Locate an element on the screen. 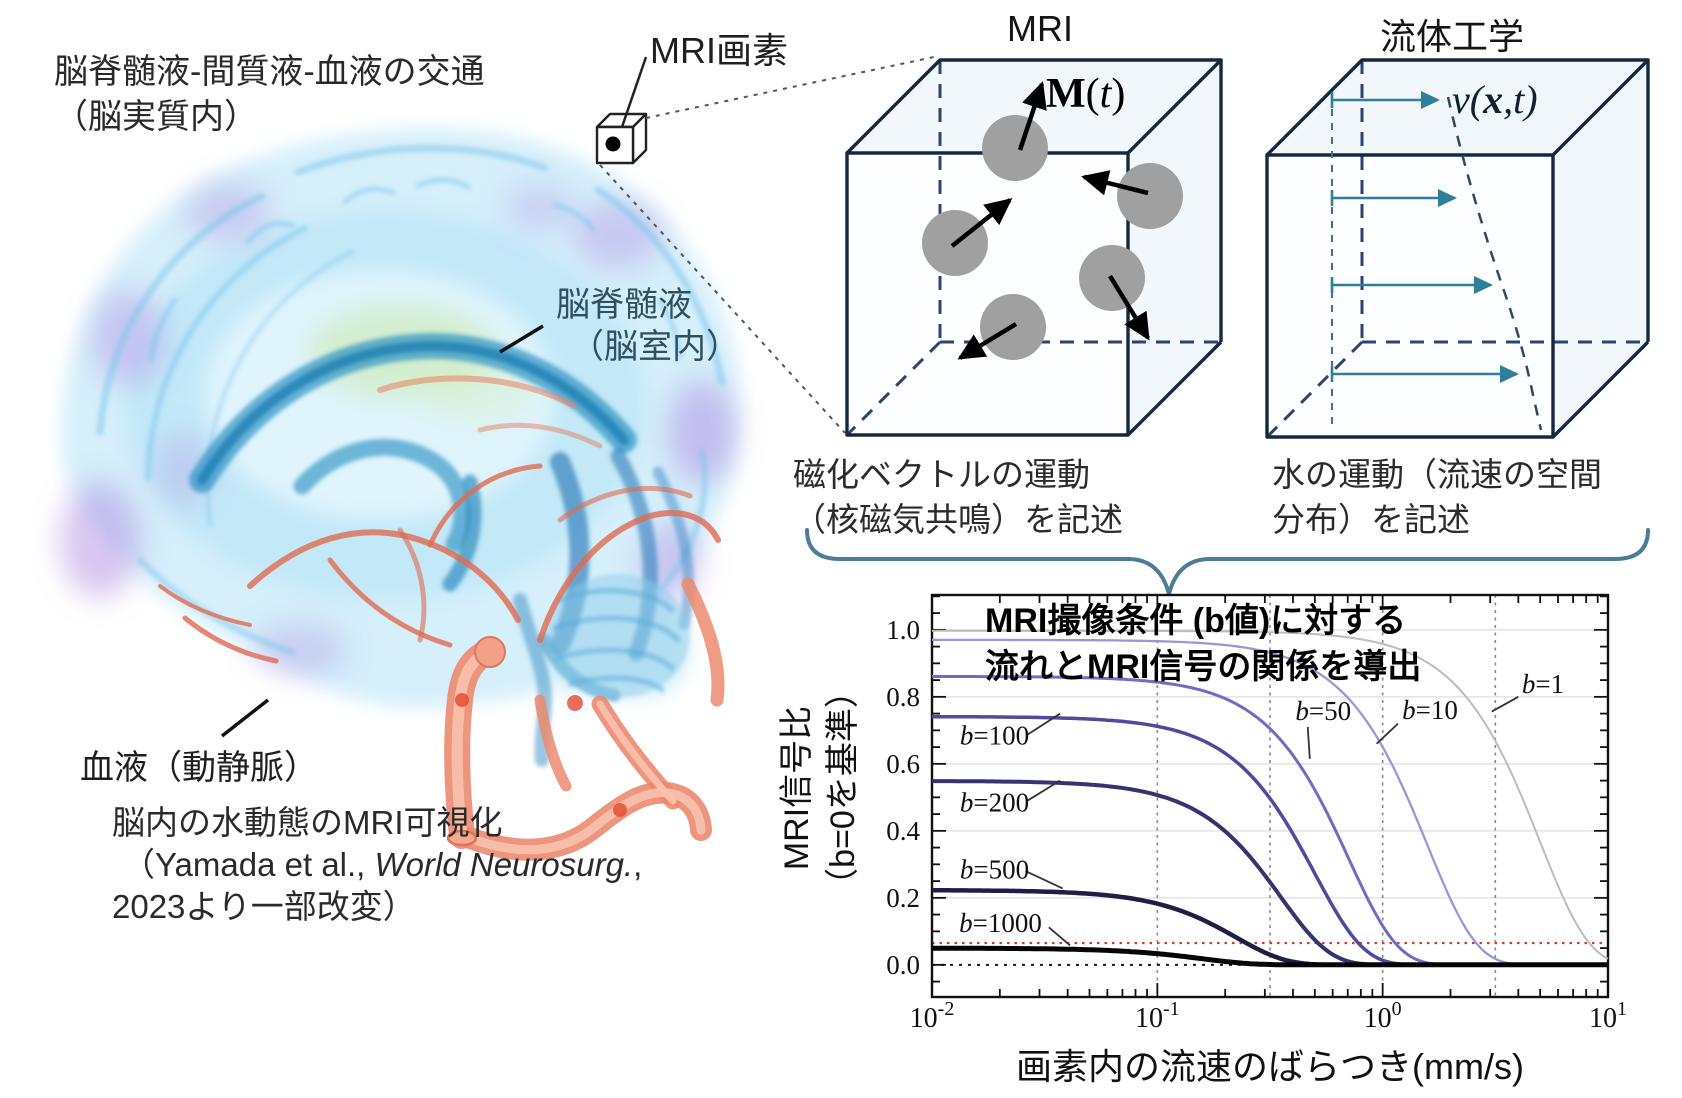 The width and height of the screenshot is (1682, 1098). series-curve-b=10 is located at coordinates (1270, 802).